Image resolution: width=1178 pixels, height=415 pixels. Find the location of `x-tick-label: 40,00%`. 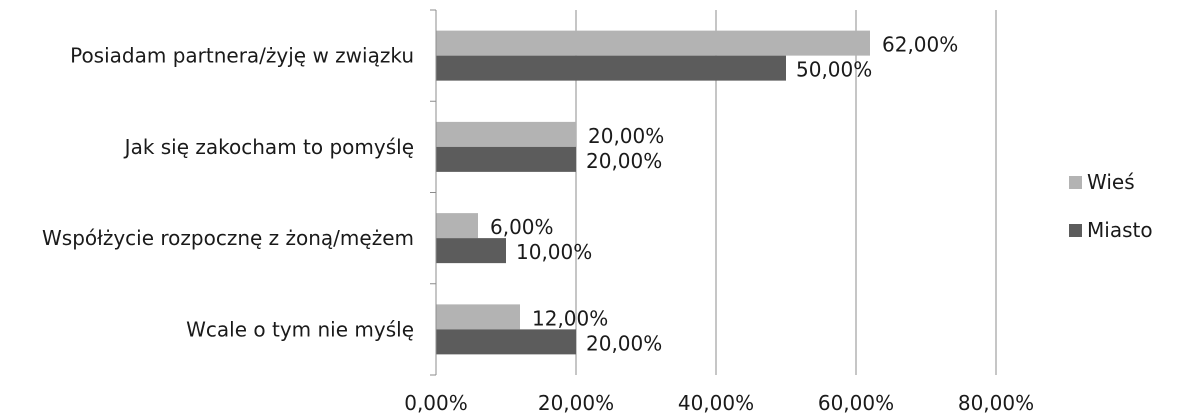

x-tick-label: 40,00% is located at coordinates (716, 403).